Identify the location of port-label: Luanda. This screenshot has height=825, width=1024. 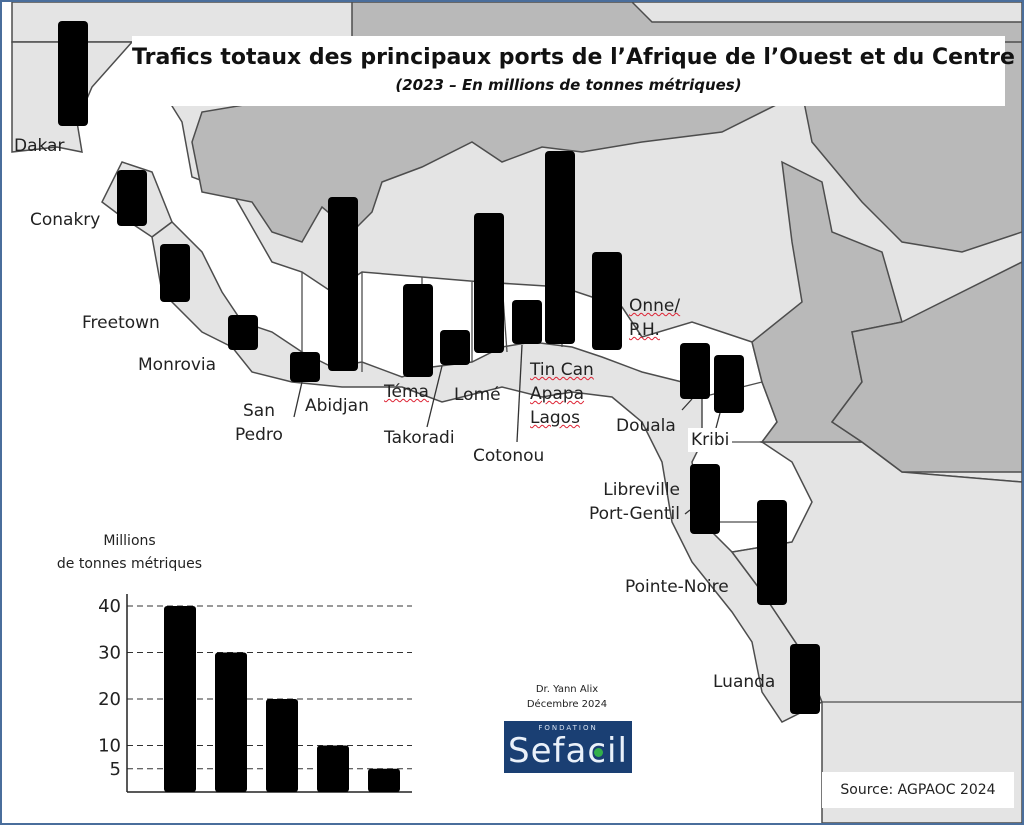
(744, 682).